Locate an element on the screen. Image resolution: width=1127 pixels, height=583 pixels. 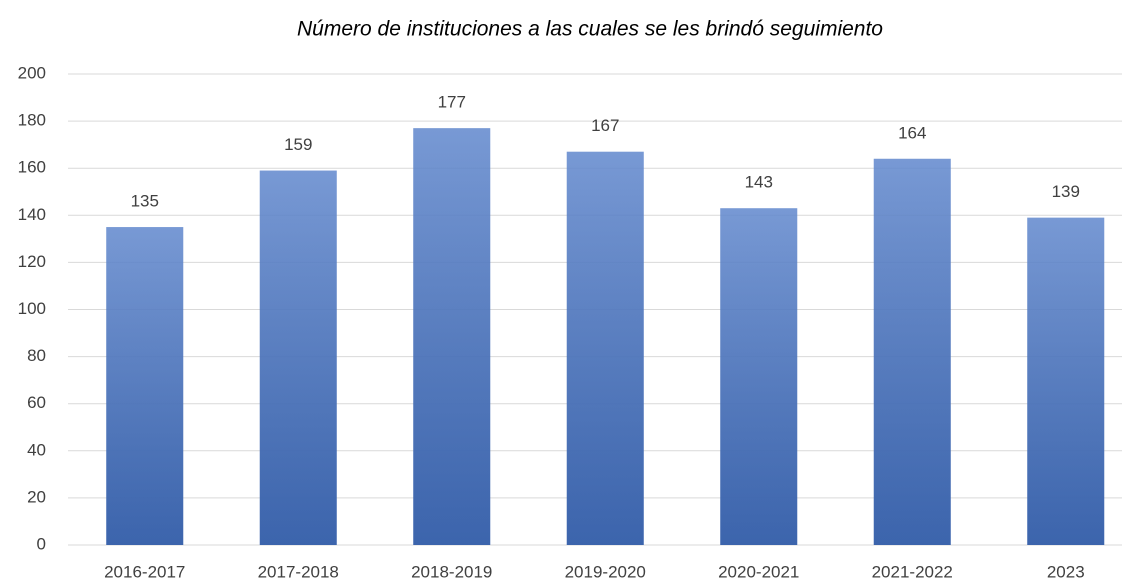
y-tick-label: 20 is located at coordinates (36, 496).